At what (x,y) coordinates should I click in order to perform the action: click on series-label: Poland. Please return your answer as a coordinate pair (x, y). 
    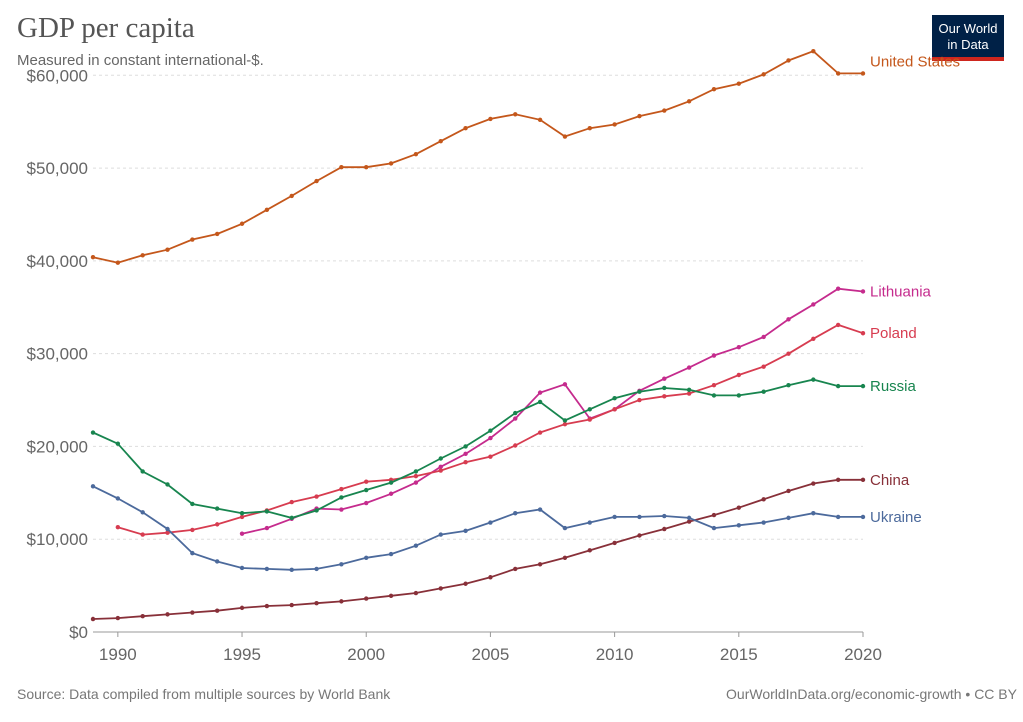
    Looking at the image, I should click on (893, 333).